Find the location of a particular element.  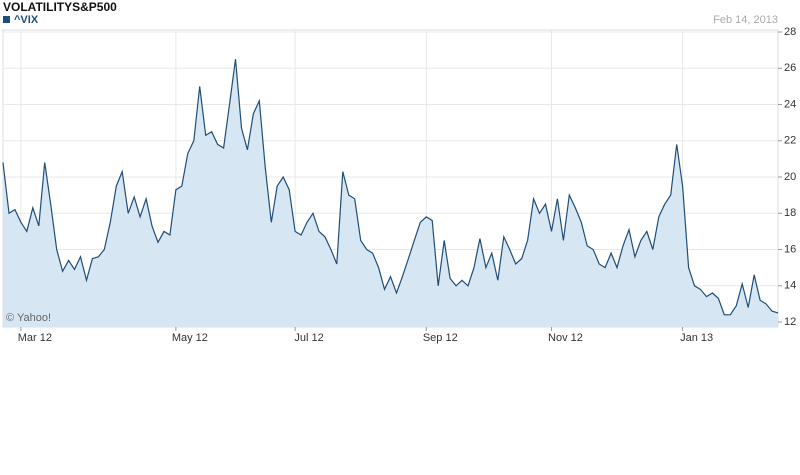

date-label: Feb 14, 2013 is located at coordinates (745, 20).